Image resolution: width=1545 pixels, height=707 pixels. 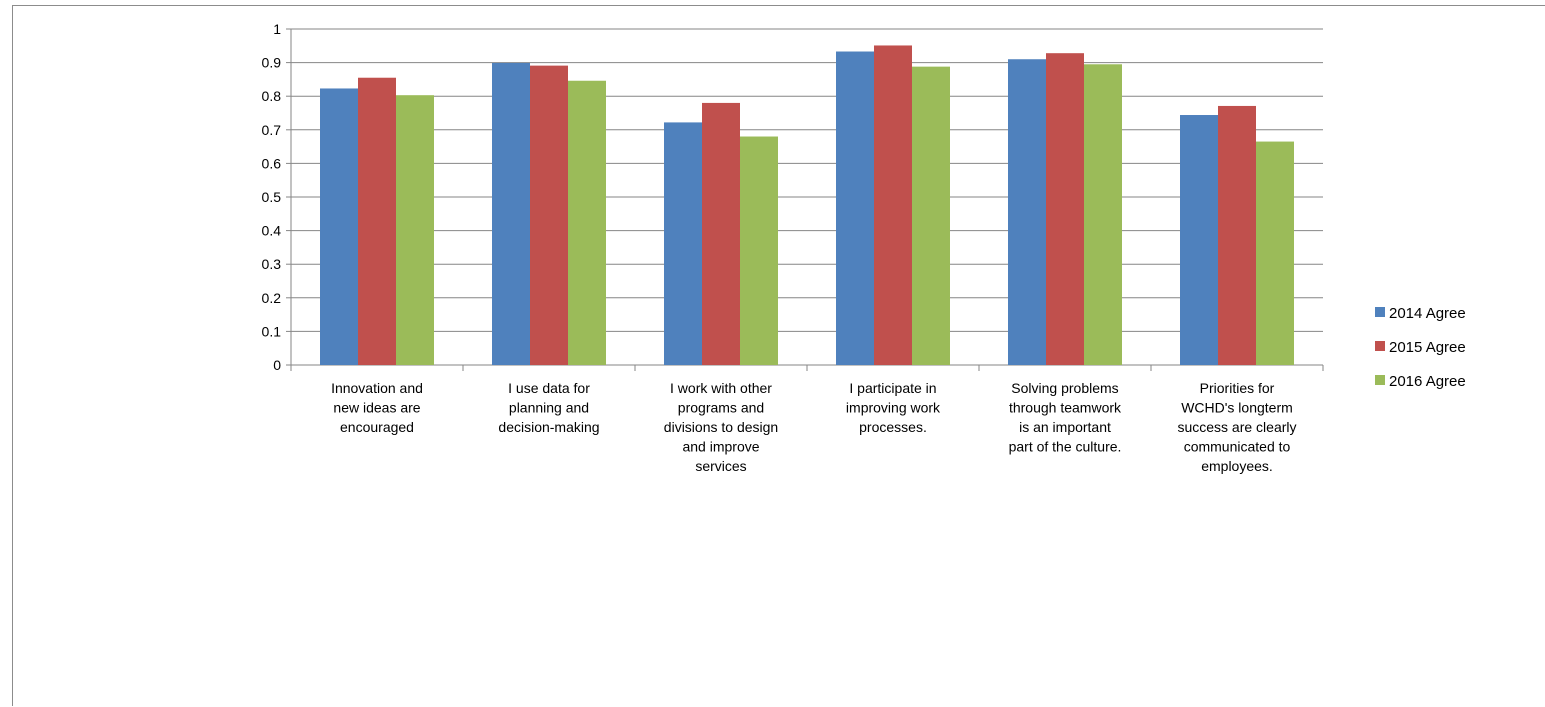 I want to click on x-category-label-line: I use data for, so click(x=549, y=388).